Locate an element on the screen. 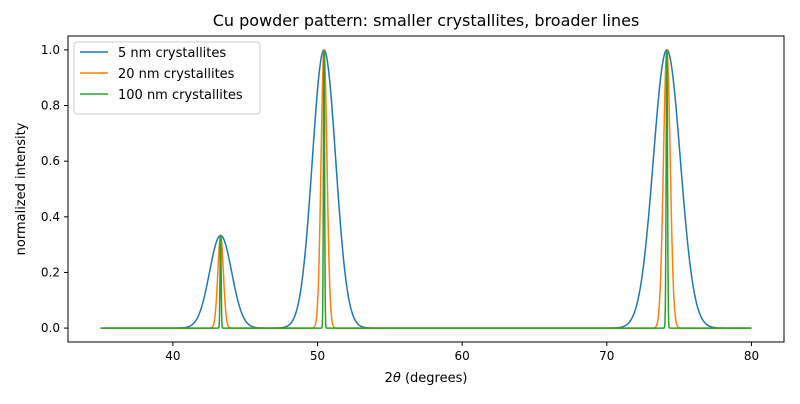 The height and width of the screenshot is (404, 800). legend-box is located at coordinates (167, 78).